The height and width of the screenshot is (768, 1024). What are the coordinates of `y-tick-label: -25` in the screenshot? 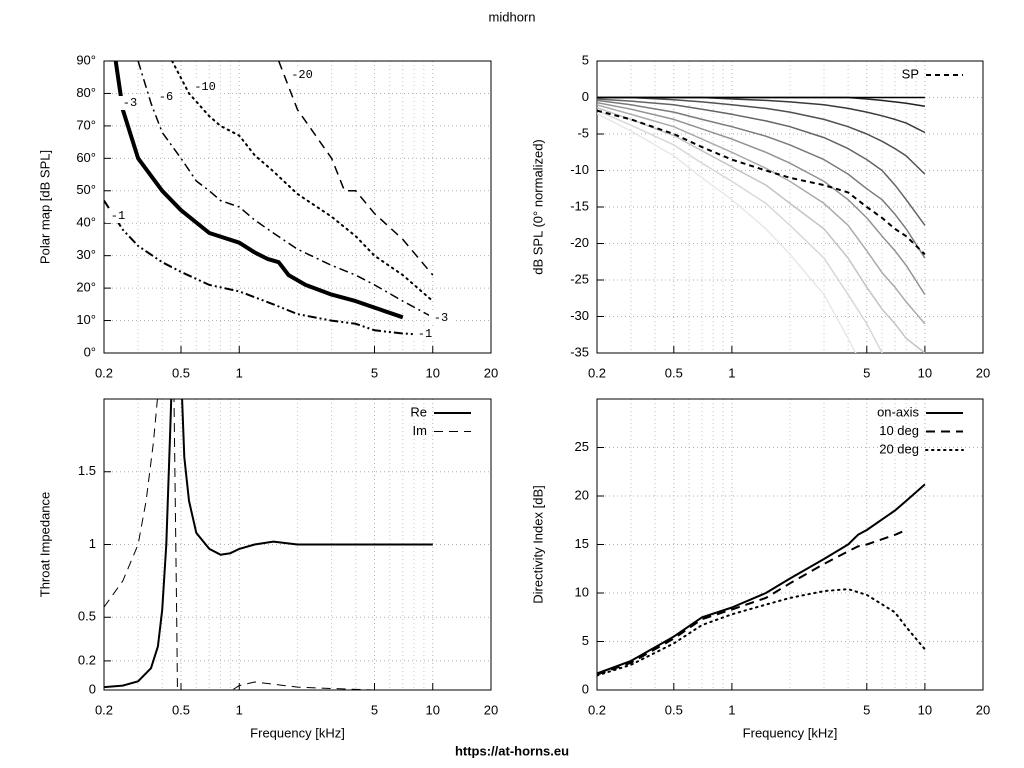 It's located at (579, 278).